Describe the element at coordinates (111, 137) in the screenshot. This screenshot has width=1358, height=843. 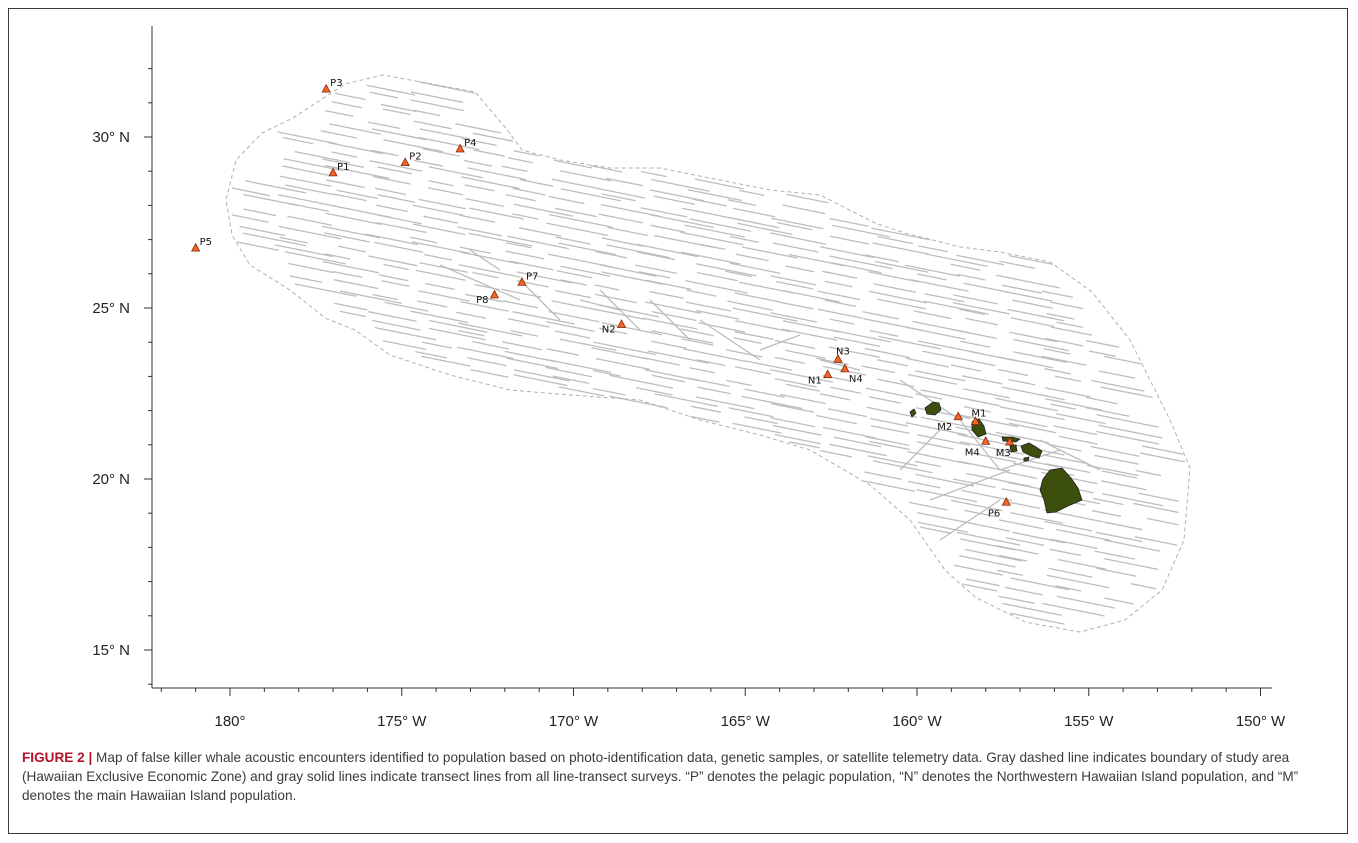
I see `y-tick-label: 30° N` at that location.